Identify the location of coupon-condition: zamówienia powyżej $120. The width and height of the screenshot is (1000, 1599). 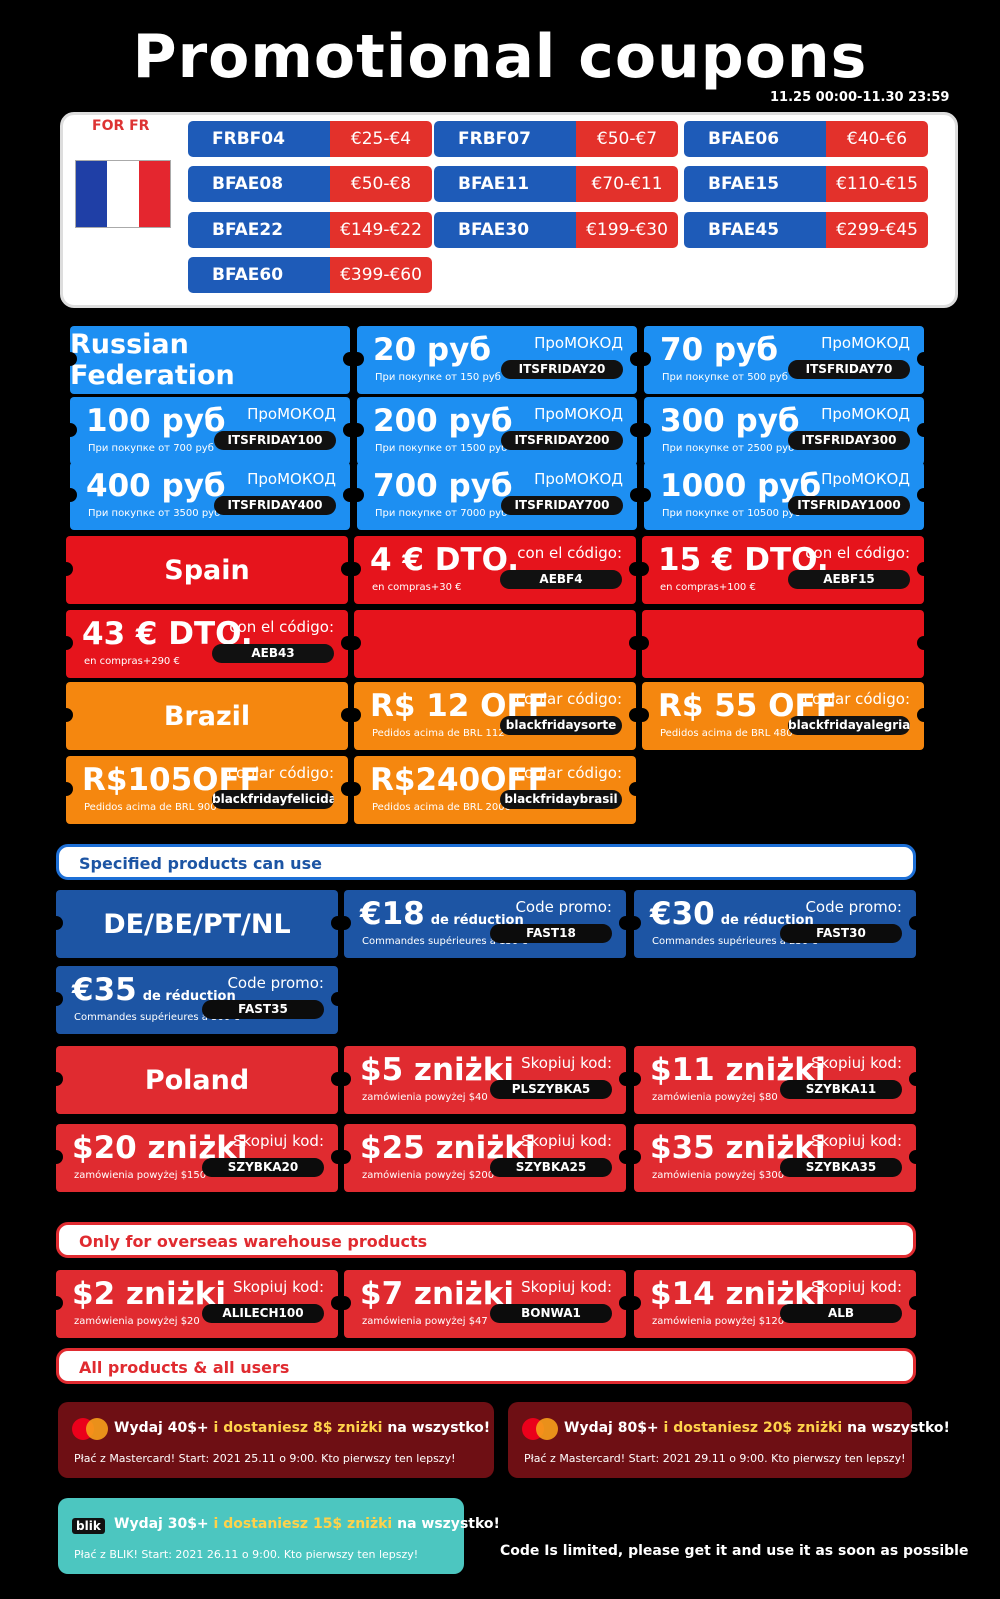
(718, 1321).